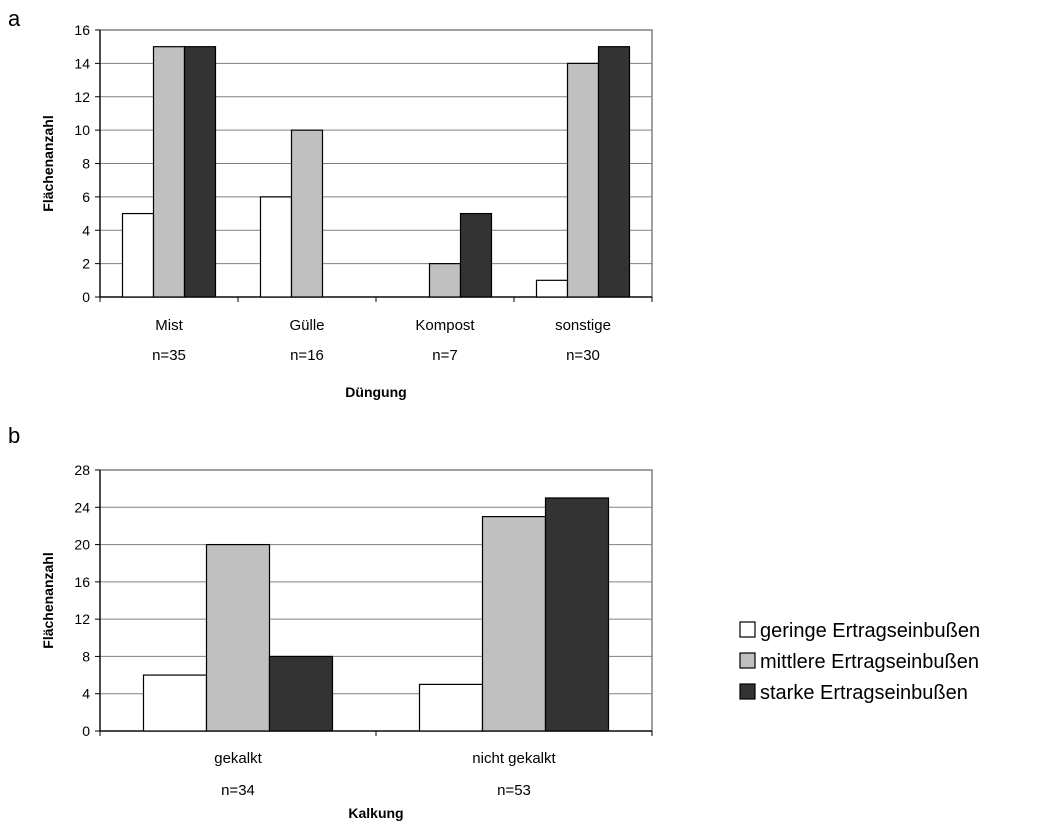  I want to click on bar-gülle-series-2, so click(307, 213).